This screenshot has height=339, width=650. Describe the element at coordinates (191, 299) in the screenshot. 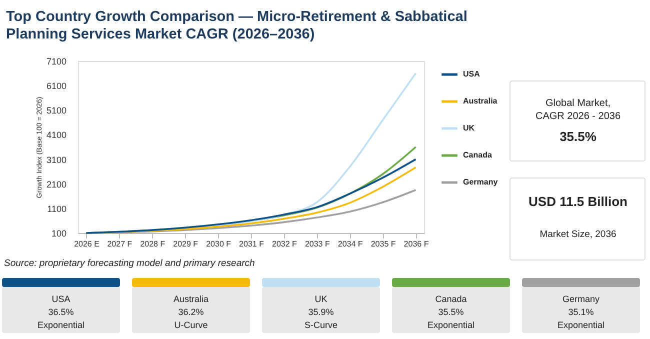

I see `text: Australia` at that location.